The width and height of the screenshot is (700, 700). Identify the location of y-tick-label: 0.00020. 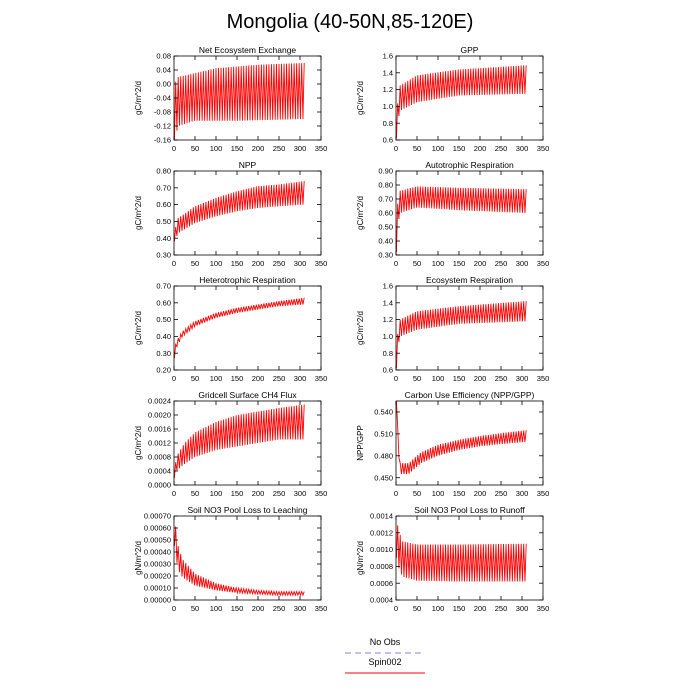
(157, 576).